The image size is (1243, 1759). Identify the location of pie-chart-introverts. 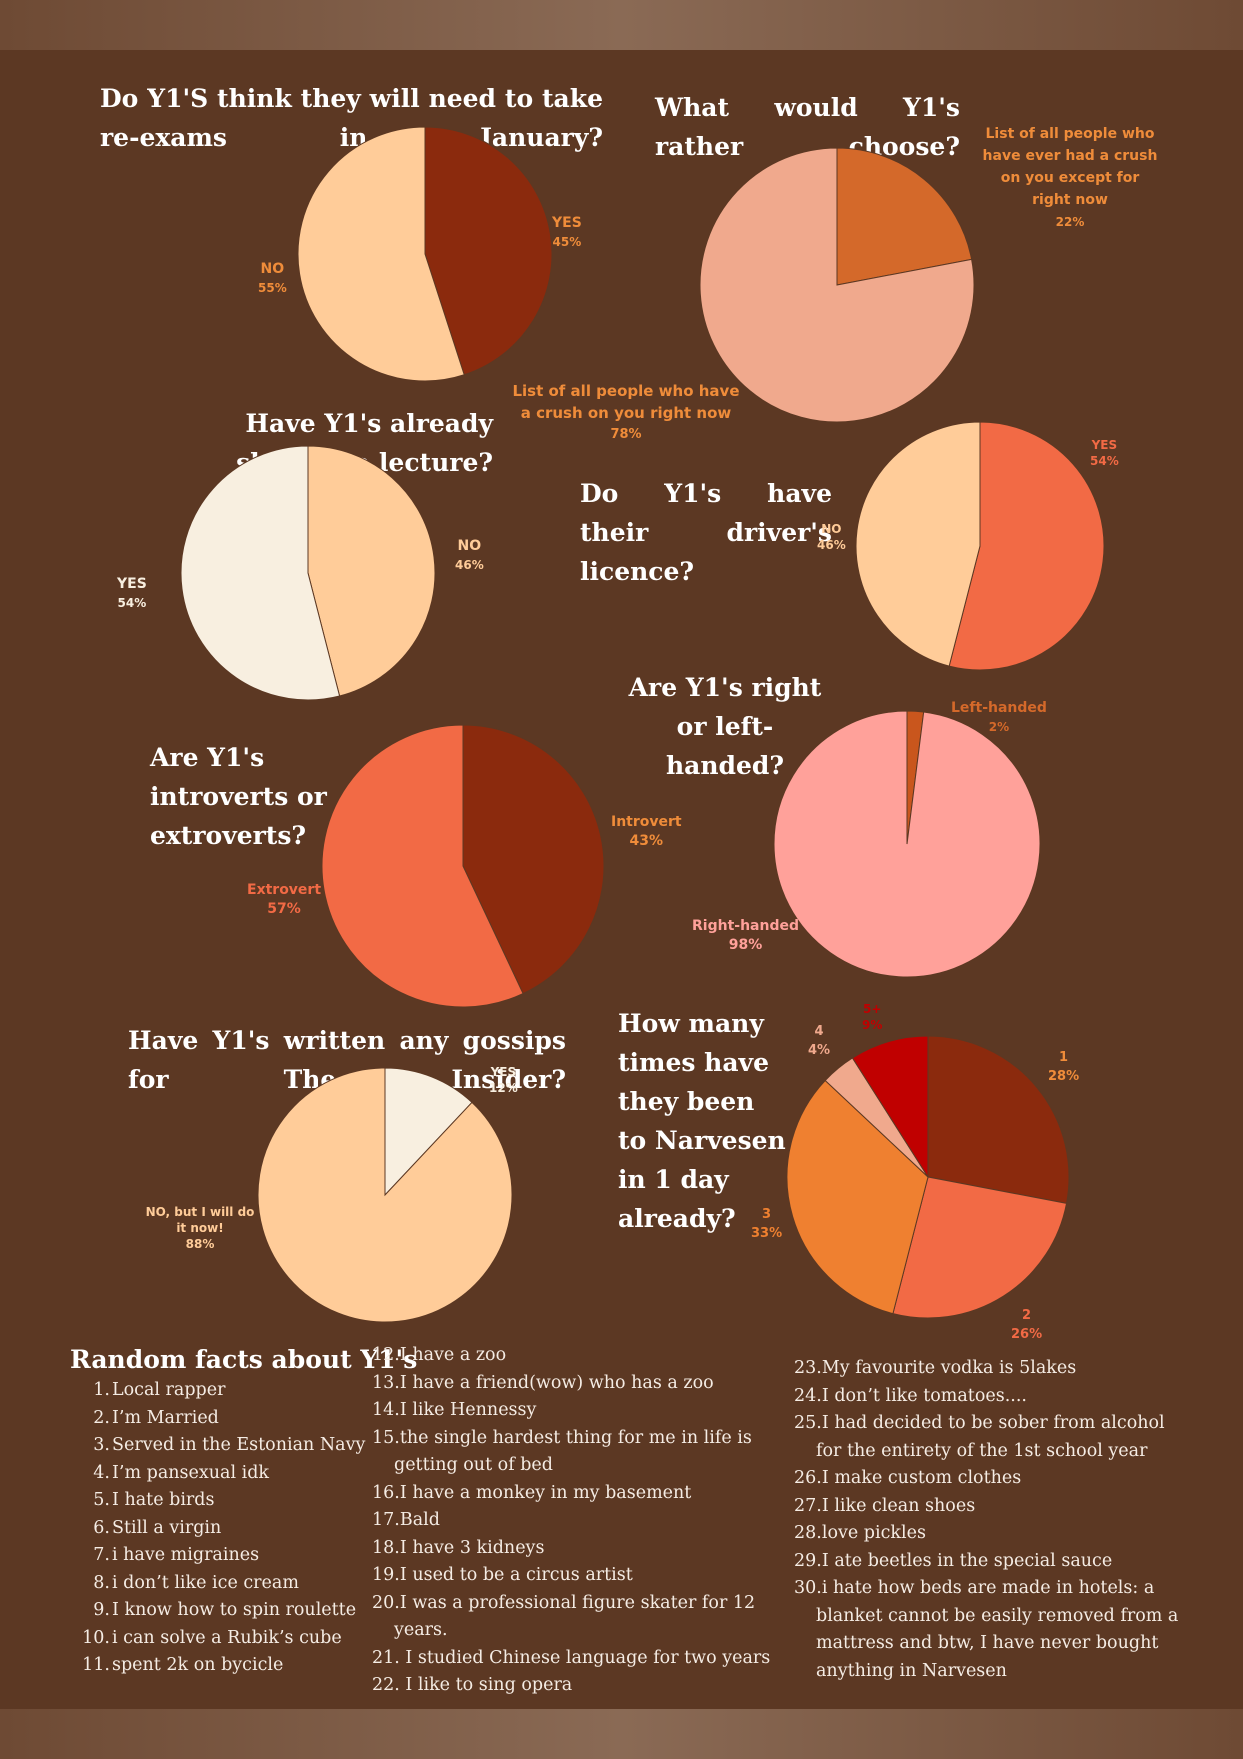
(463, 866).